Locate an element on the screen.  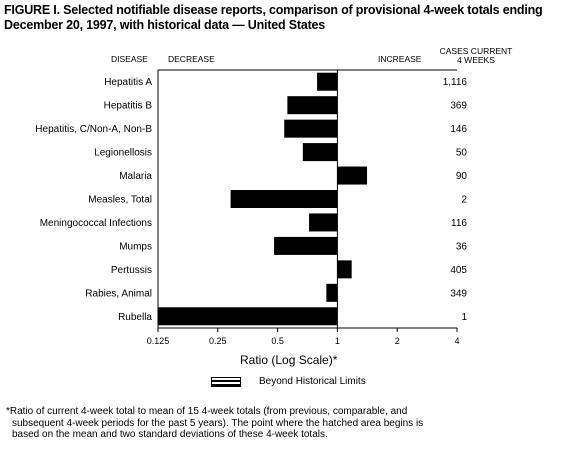
category-label-10: Rubella is located at coordinates (135, 317).